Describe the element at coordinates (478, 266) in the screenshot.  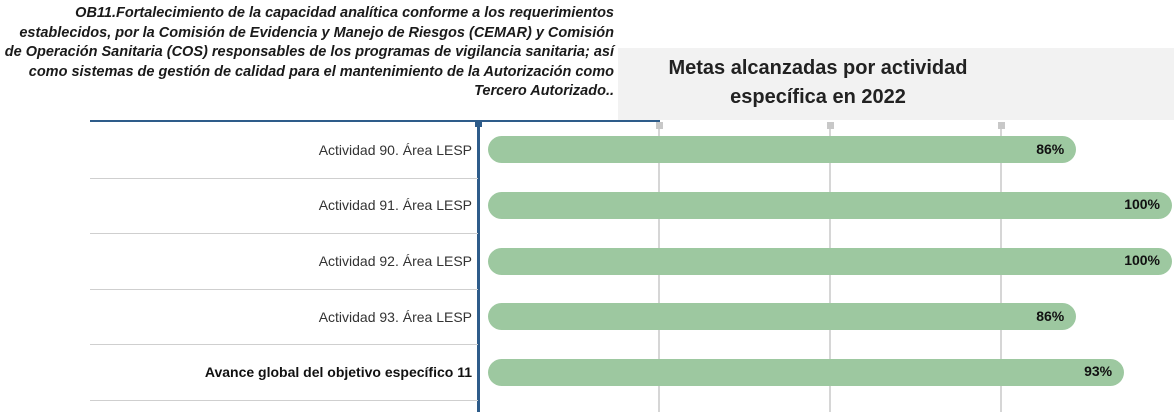
I see `axis-line` at that location.